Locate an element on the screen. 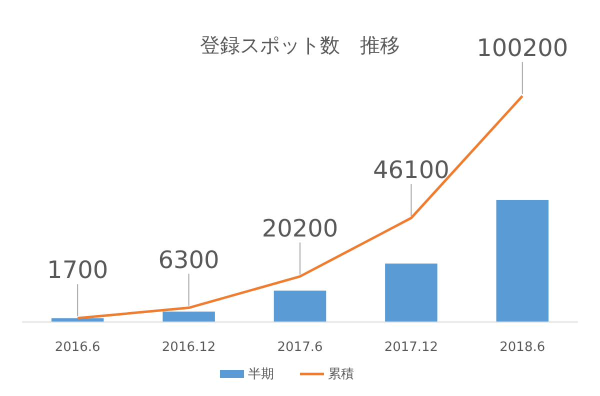  data-label: 100200 is located at coordinates (522, 48).